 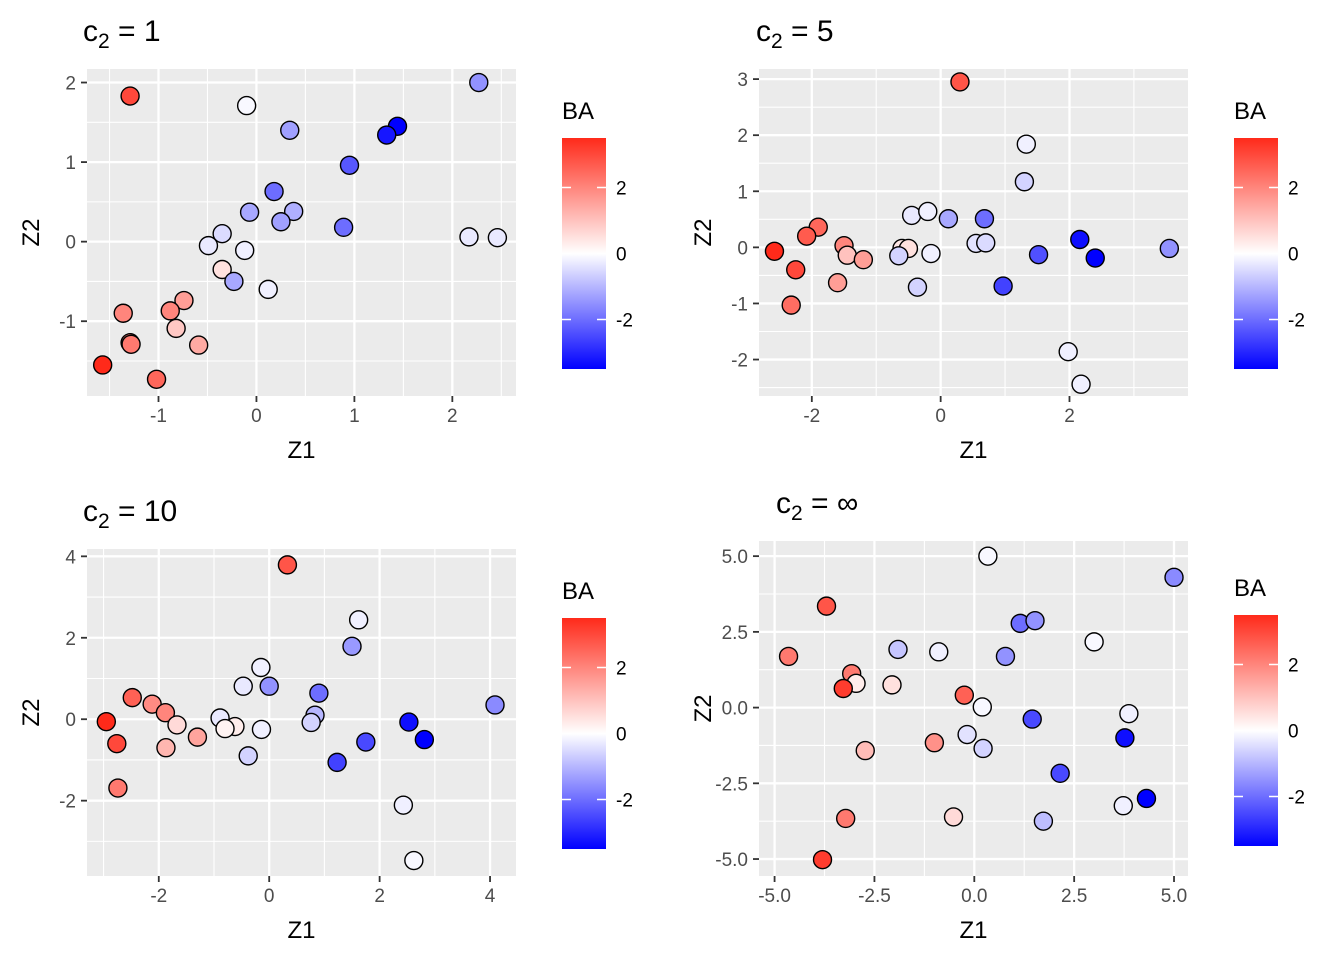 What do you see at coordinates (974, 896) in the screenshot?
I see `x-tick-label: 0.0` at bounding box center [974, 896].